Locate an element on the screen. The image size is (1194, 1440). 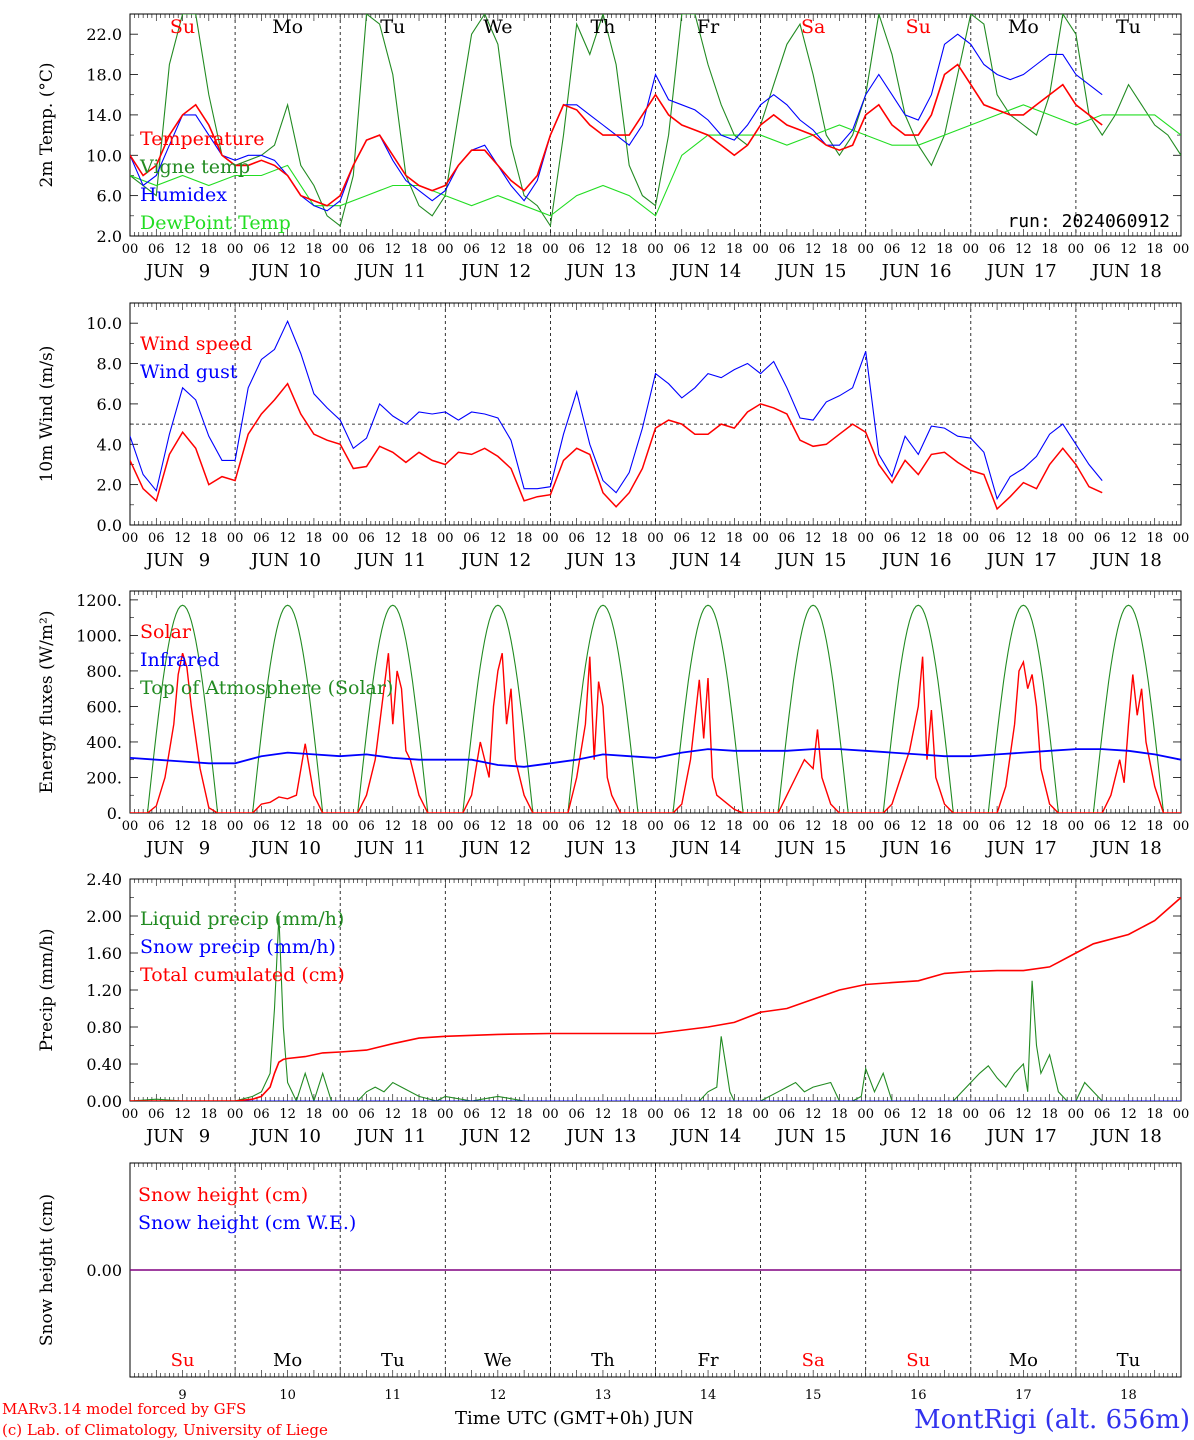
series-humidex is located at coordinates (616, 122).